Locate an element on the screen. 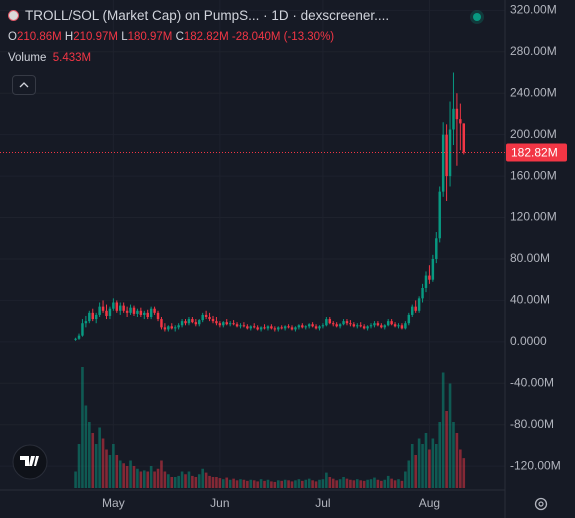  y-tick-label: 240.00M is located at coordinates (533, 92).